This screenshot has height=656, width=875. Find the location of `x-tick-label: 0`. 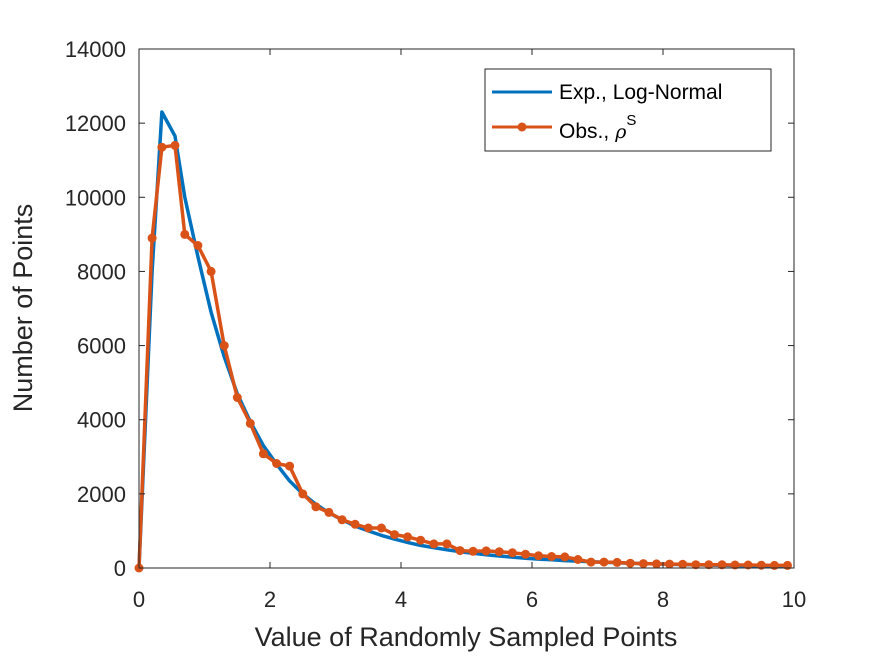

x-tick-label: 0 is located at coordinates (139, 599).